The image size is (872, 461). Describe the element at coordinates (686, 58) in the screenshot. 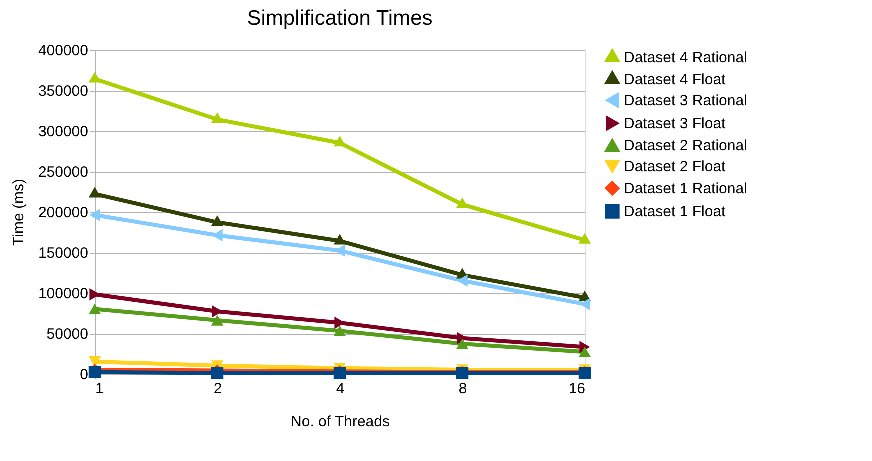

I see `legend-label: Dataset 4 Rational` at that location.